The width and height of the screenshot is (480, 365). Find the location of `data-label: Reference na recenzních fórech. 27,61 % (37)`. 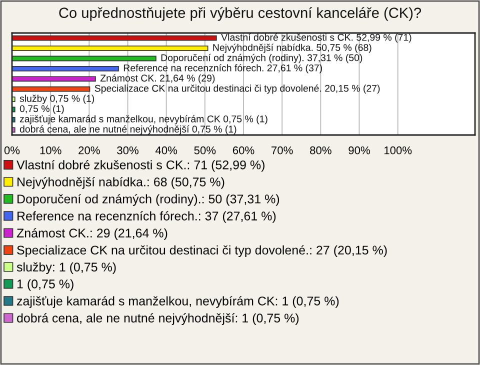

data-label: Reference na recenzních fórech. 27,61 % (37) is located at coordinates (223, 69).